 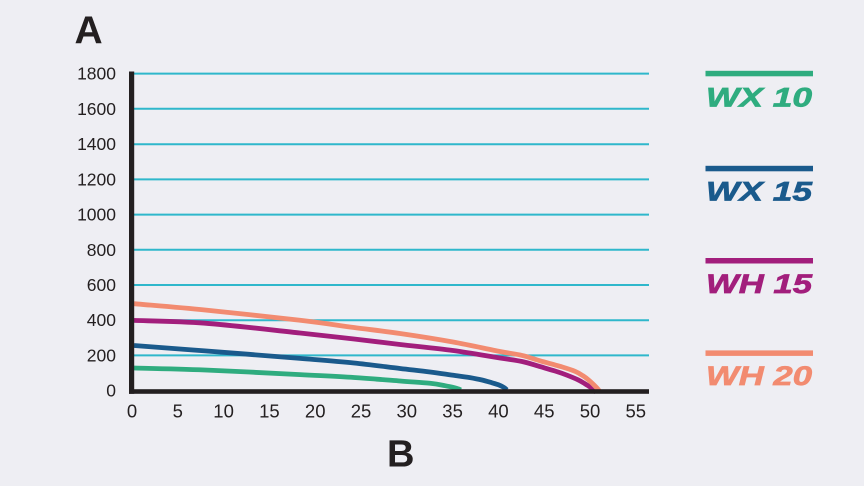 What do you see at coordinates (96, 179) in the screenshot?
I see `svg-text: 1200` at bounding box center [96, 179].